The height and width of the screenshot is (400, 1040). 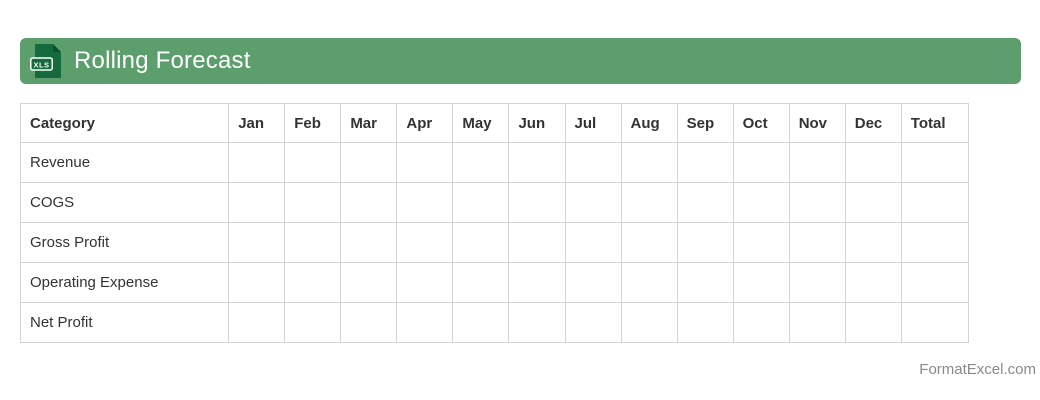 What do you see at coordinates (481, 242) in the screenshot?
I see `cell-gross-profit-may` at bounding box center [481, 242].